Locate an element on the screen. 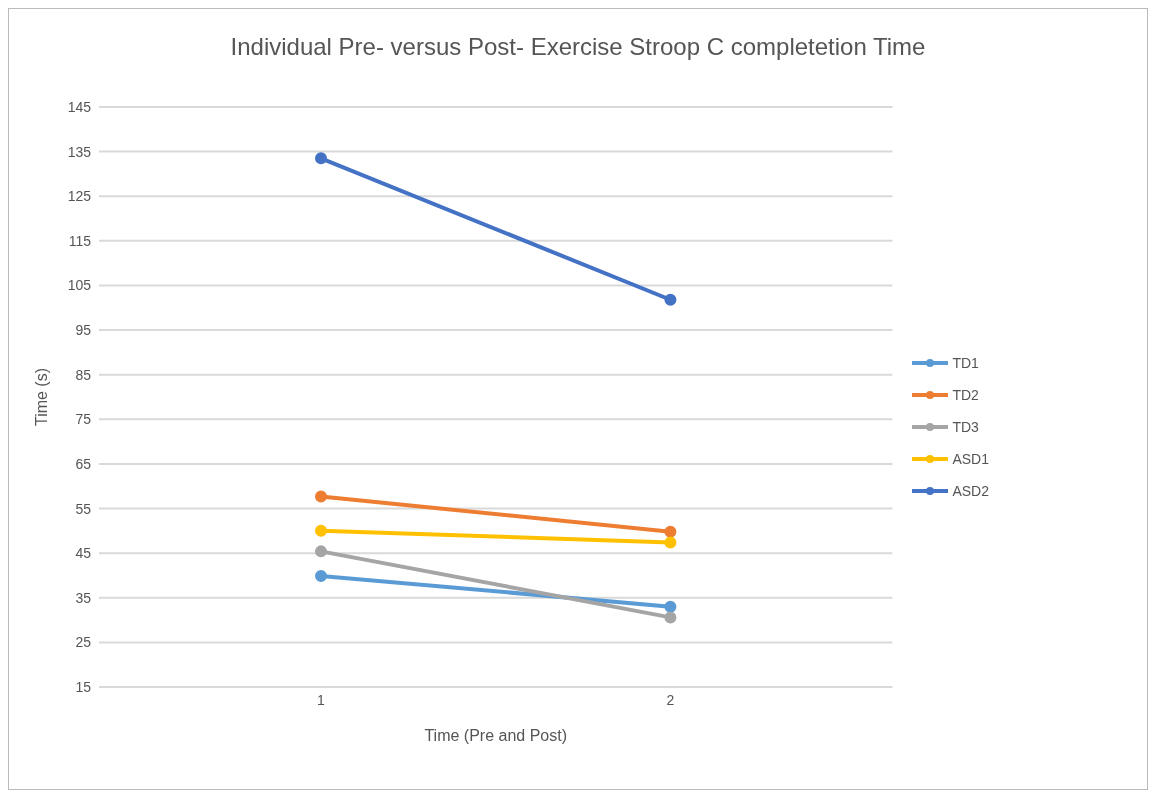 Image resolution: width=1156 pixels, height=798 pixels. y-tick-label: 65 is located at coordinates (83, 463).